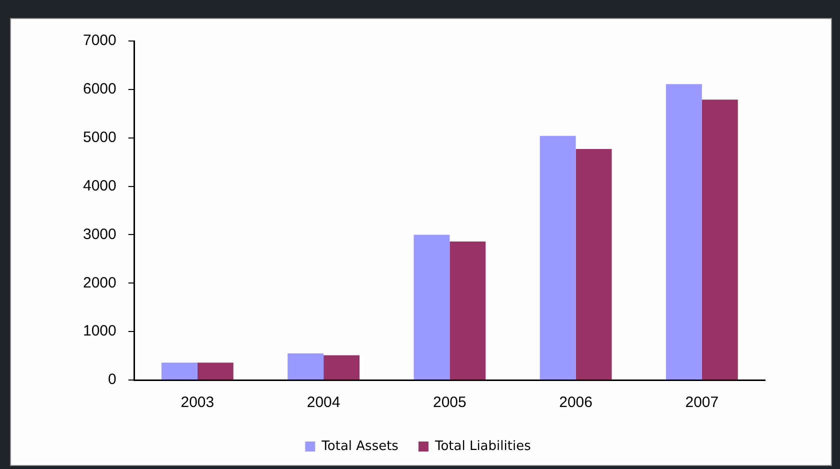  I want to click on x-tick-label: 2005, so click(449, 403).